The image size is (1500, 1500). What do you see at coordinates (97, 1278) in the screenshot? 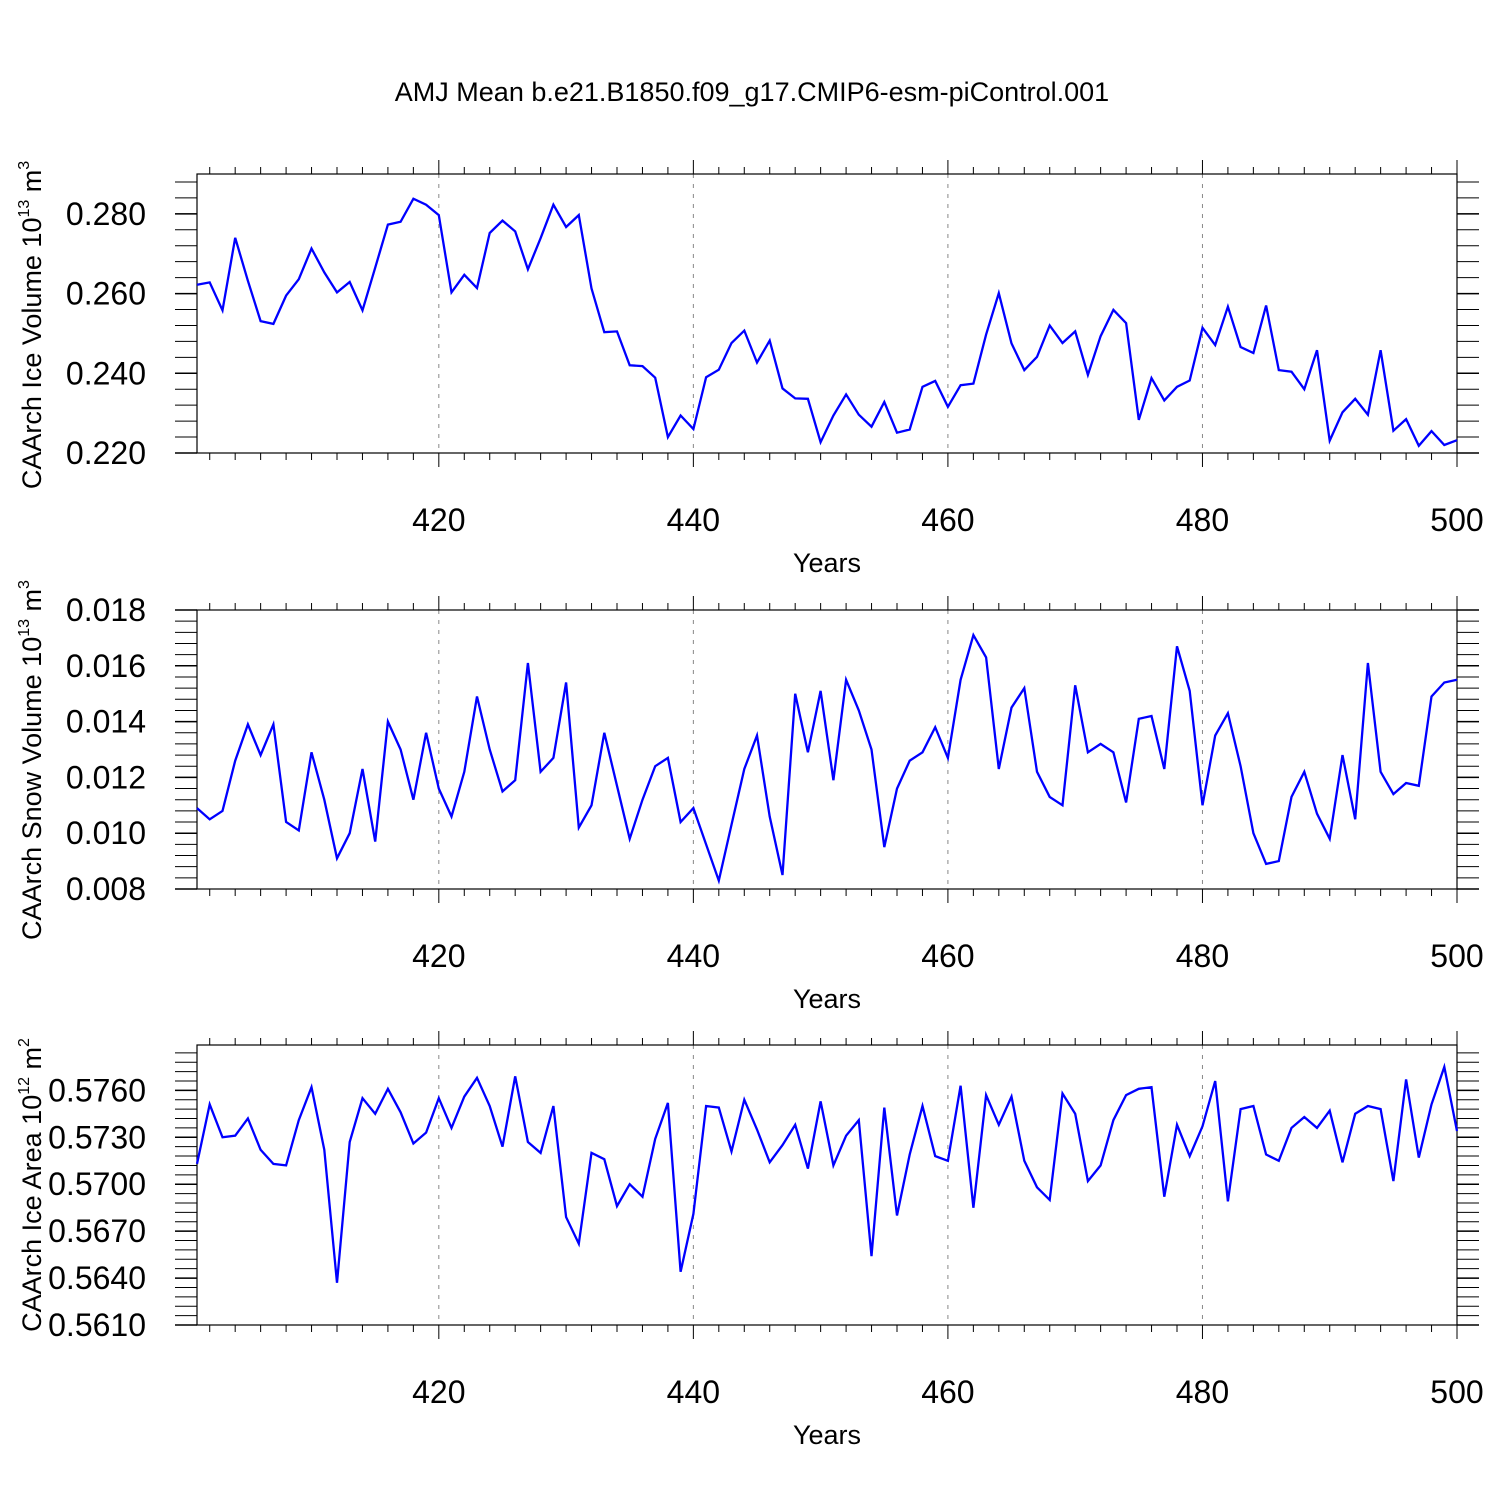
I see `y-tick-label: 0.5640` at bounding box center [97, 1278].